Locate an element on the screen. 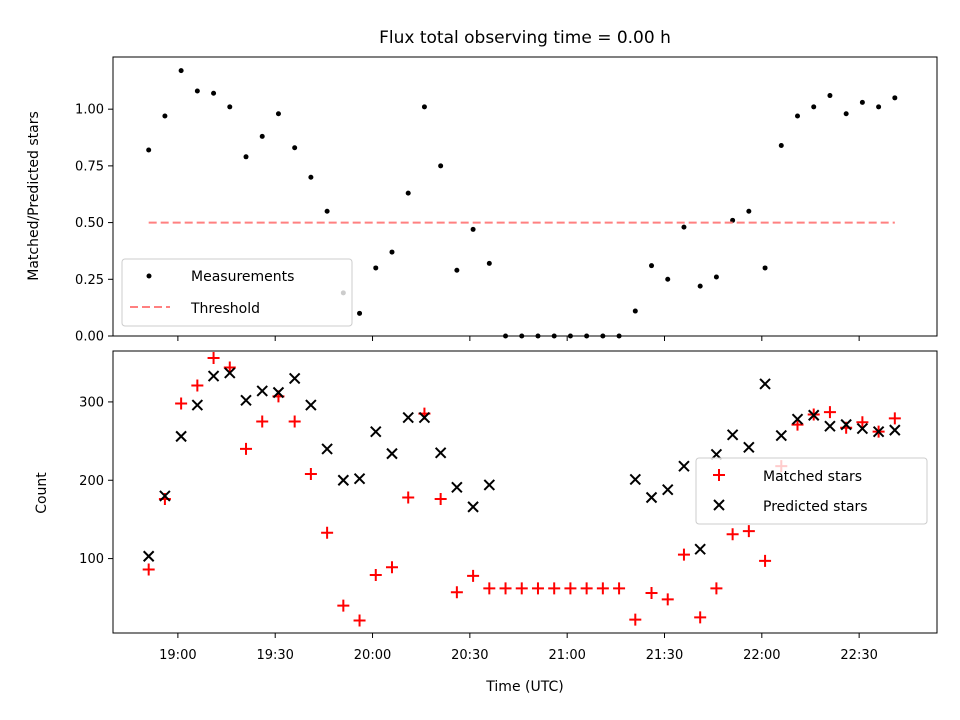 This screenshot has height=720, width=960. legend-dot-marker is located at coordinates (149, 276).